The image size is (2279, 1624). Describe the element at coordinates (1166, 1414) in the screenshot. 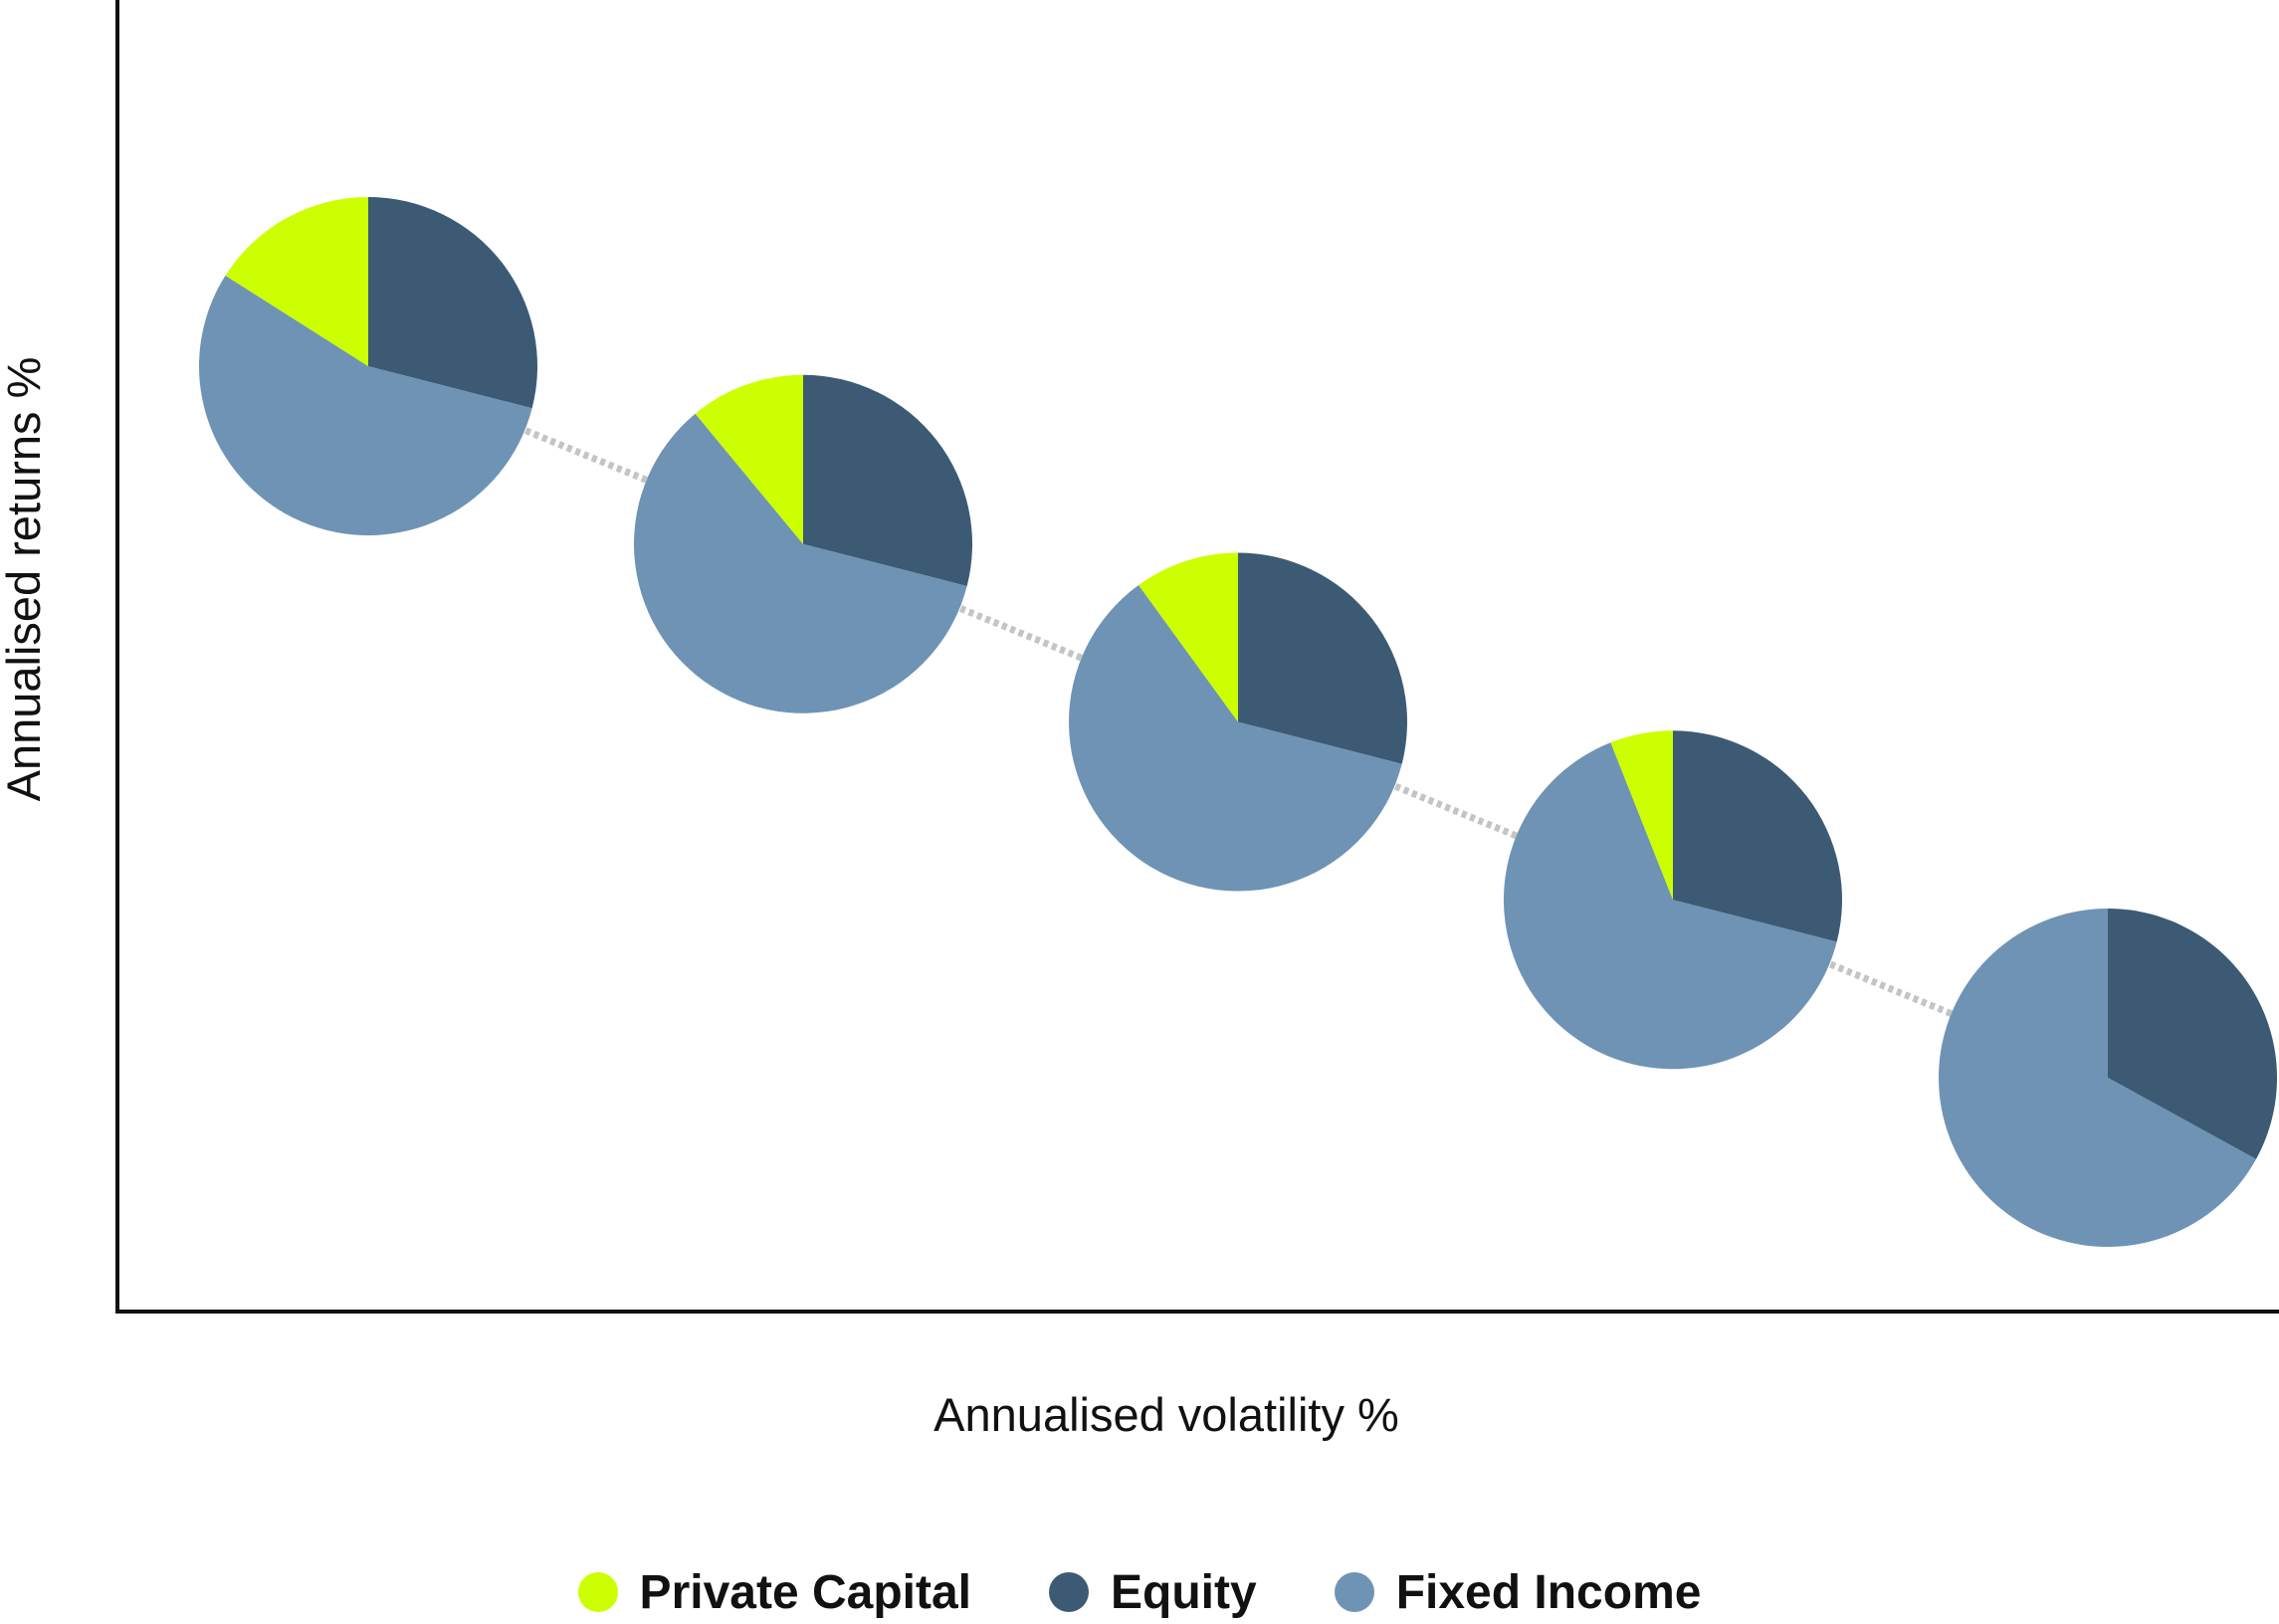

I see `x-axis-title: Annualised volatility %` at that location.